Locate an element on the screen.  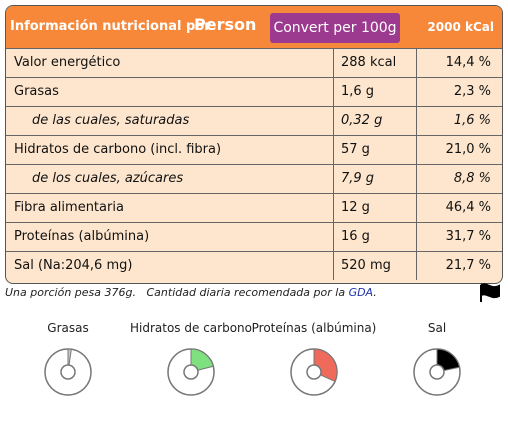
table-cell: de las cuales, saturadas is located at coordinates (111, 120).